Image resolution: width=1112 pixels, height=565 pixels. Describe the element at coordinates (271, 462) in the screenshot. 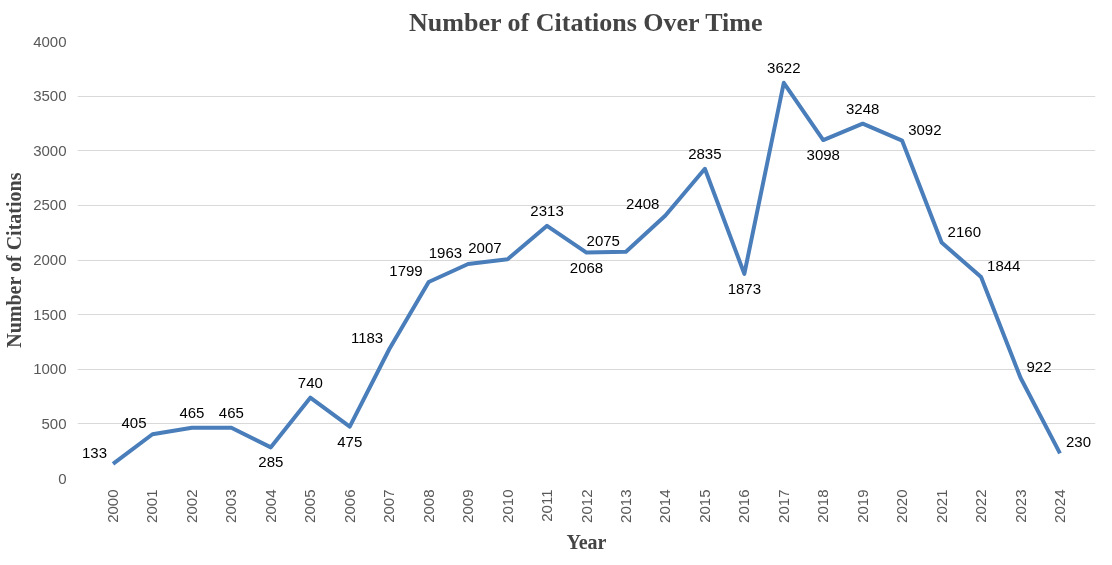

I see `data-label: 285` at that location.